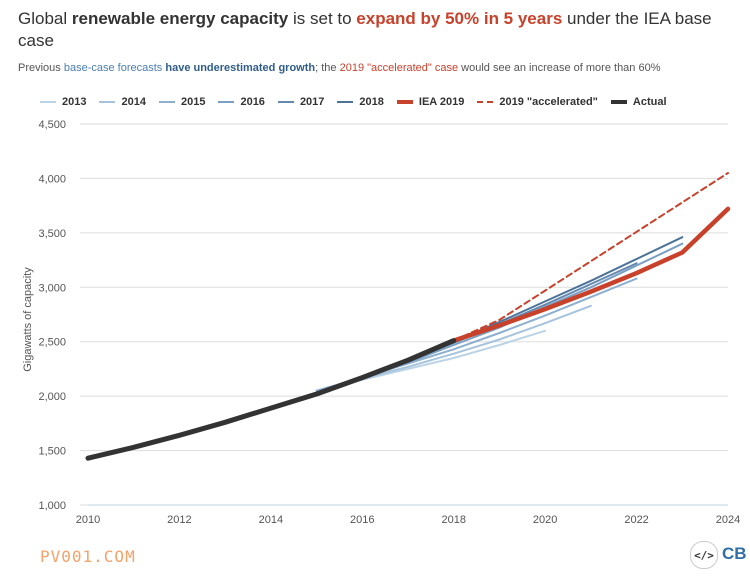 The image size is (750, 583). I want to click on legend-label: 2018, so click(371, 102).